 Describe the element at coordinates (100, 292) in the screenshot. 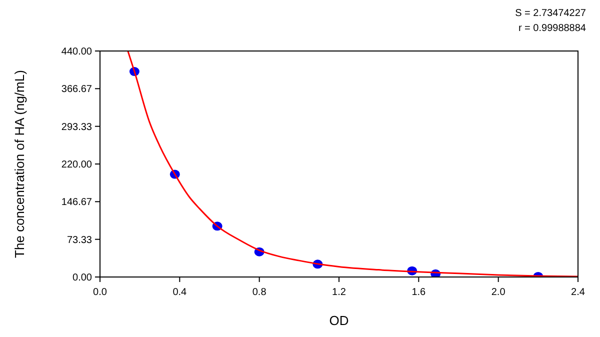

I see `x-tick-label: 0.0` at that location.